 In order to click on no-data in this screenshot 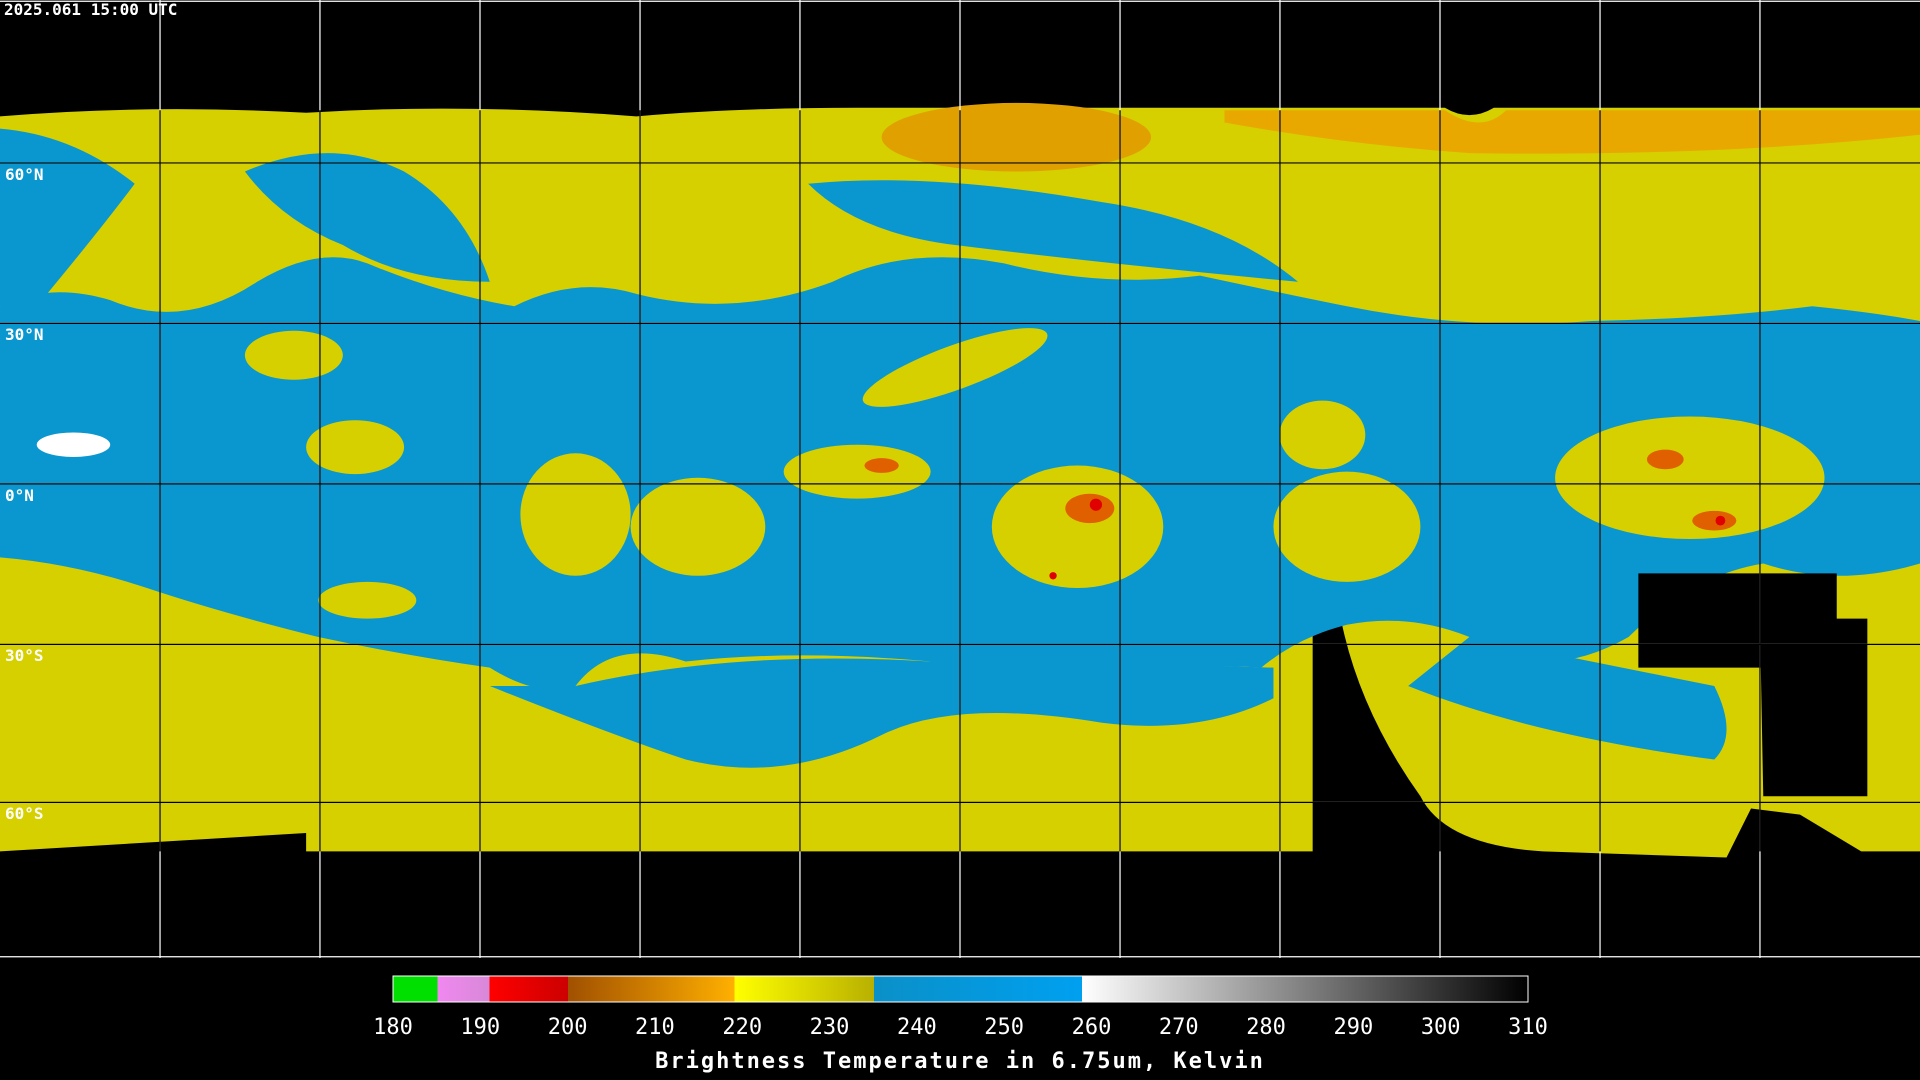, I will do `click(1753, 685)`.